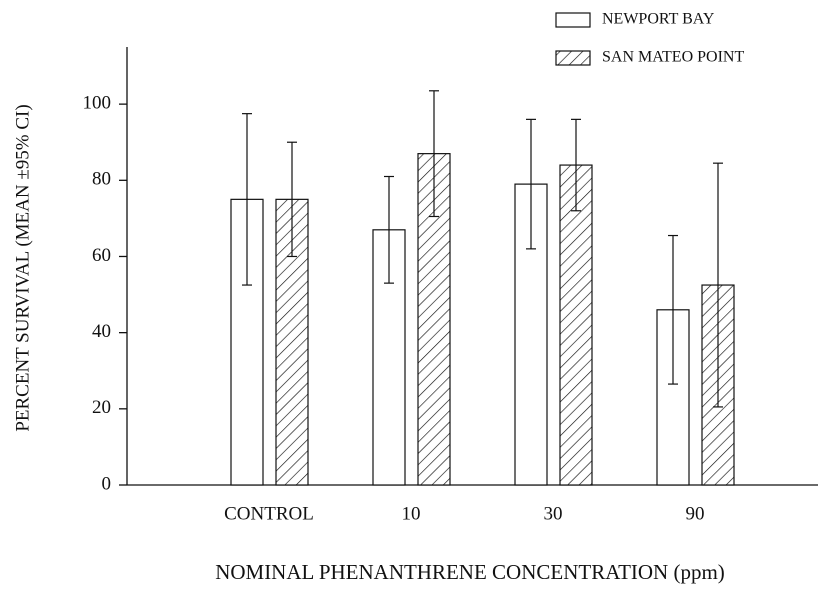 The height and width of the screenshot is (599, 819). I want to click on y-tick-label: 40, so click(101, 331).